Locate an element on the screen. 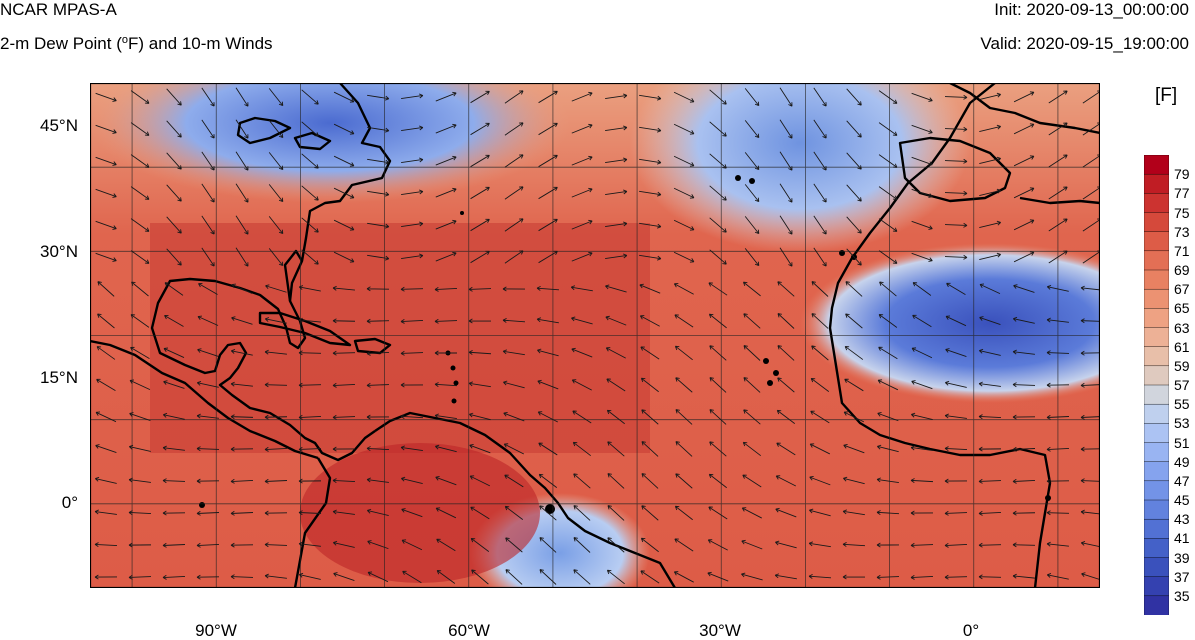 The image size is (1195, 640). marajo-island is located at coordinates (550, 509).